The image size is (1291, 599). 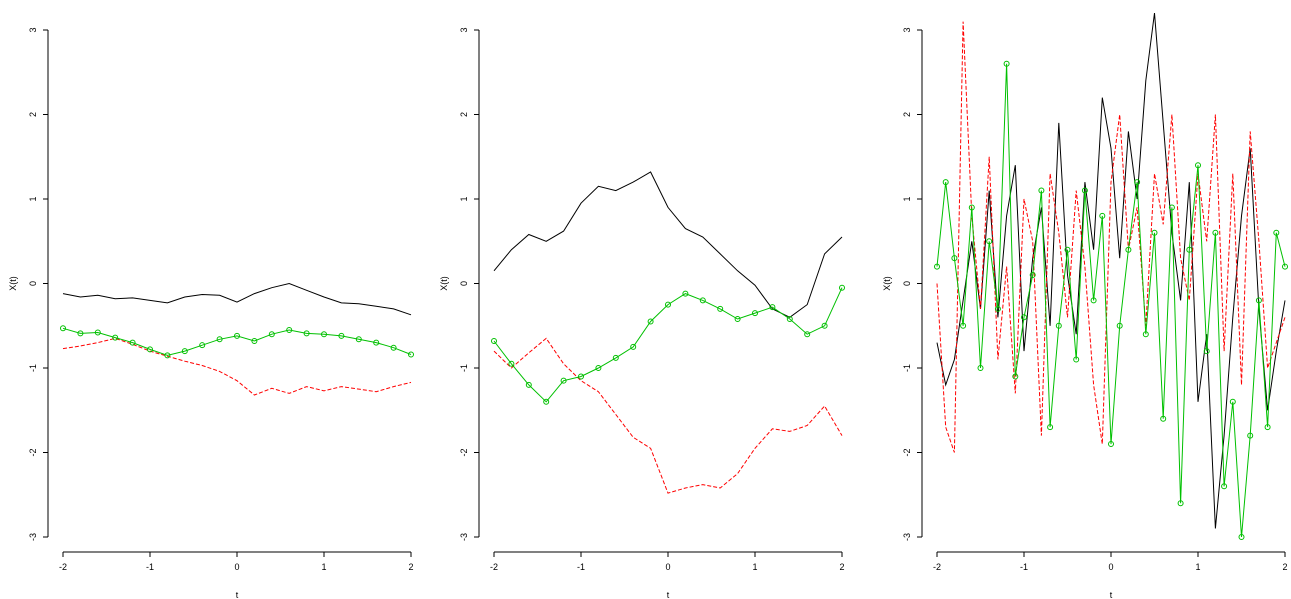 What do you see at coordinates (464, 452) in the screenshot?
I see `y-tick-label: -2` at bounding box center [464, 452].